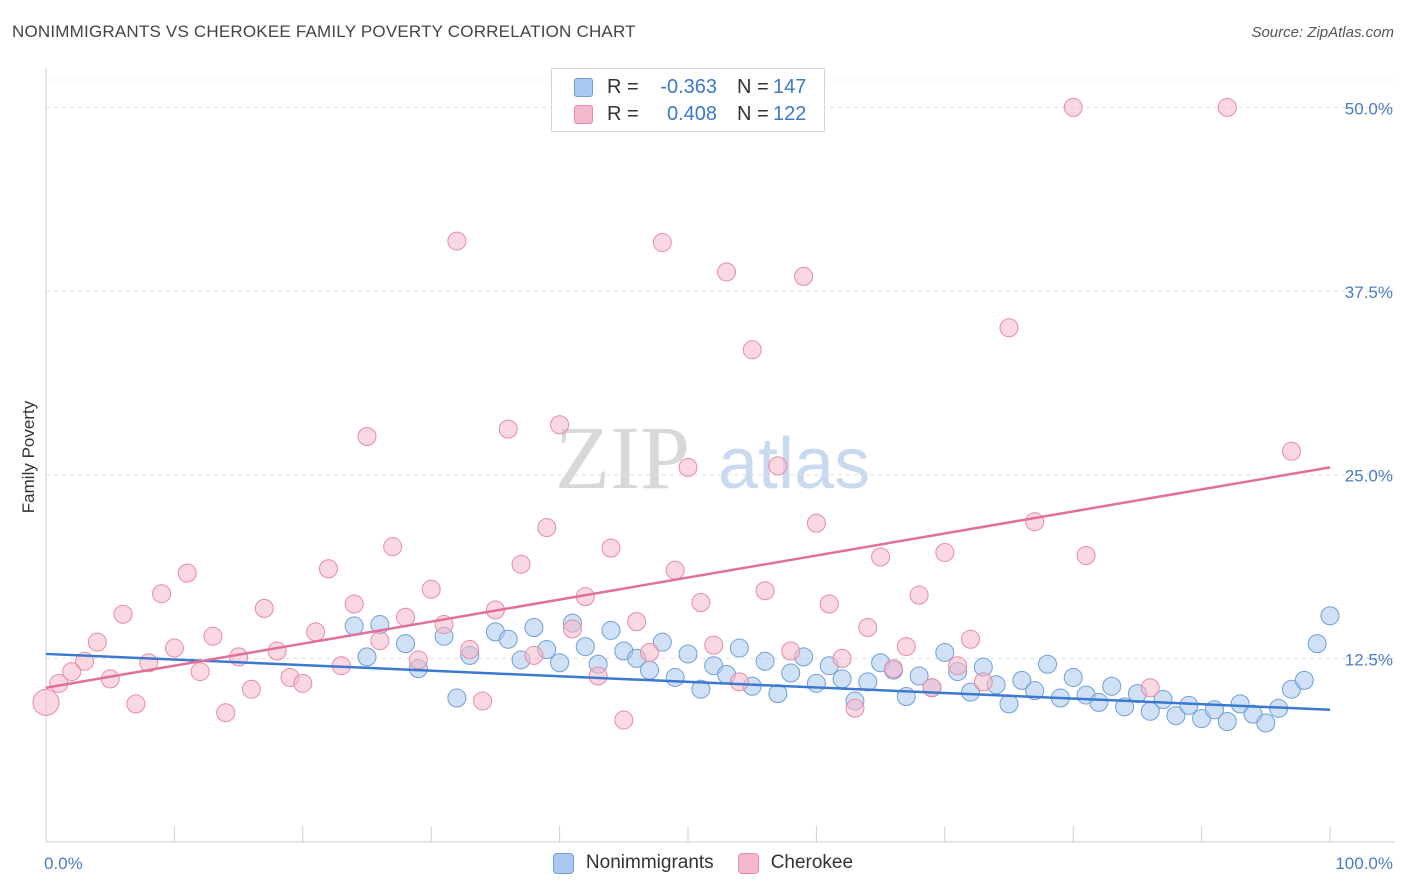  I want to click on series-legend: Nonimmigrants Cherokee, so click(703, 863).